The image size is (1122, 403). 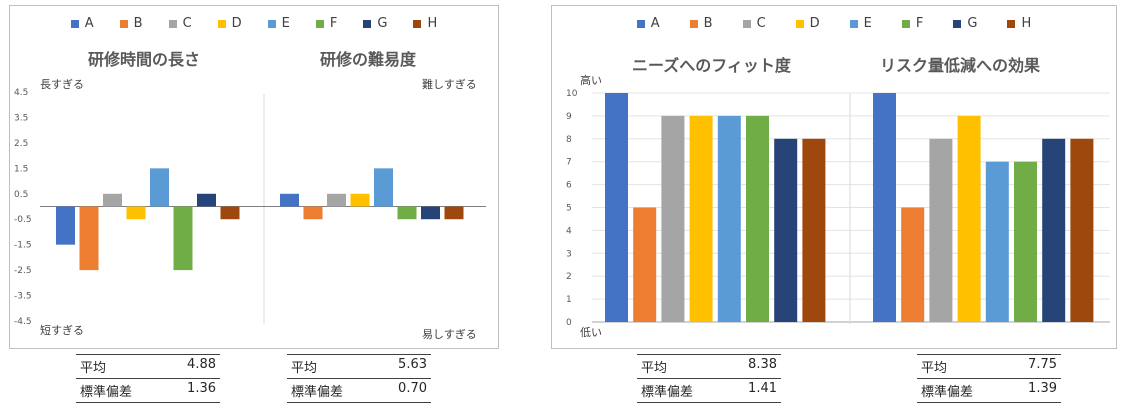 I want to click on stats-average-value: 4.88, so click(x=201, y=364).